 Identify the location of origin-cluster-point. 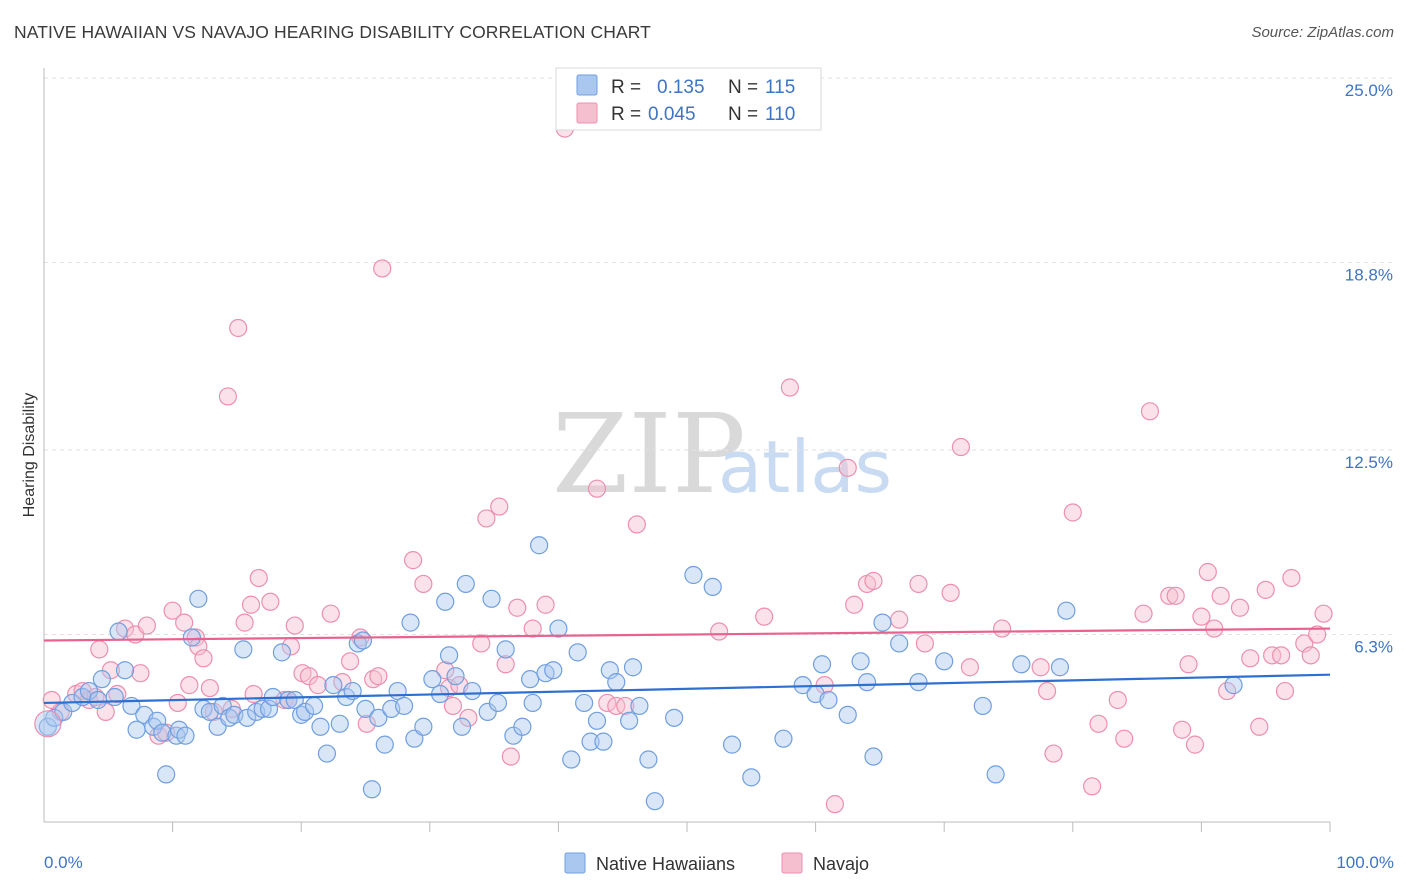
(48, 724).